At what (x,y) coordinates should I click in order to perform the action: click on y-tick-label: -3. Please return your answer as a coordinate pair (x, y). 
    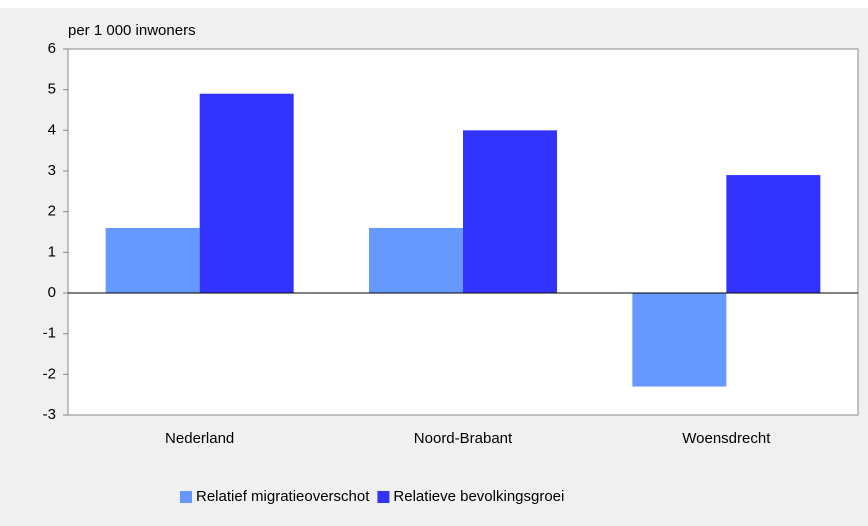
    Looking at the image, I should click on (49, 414).